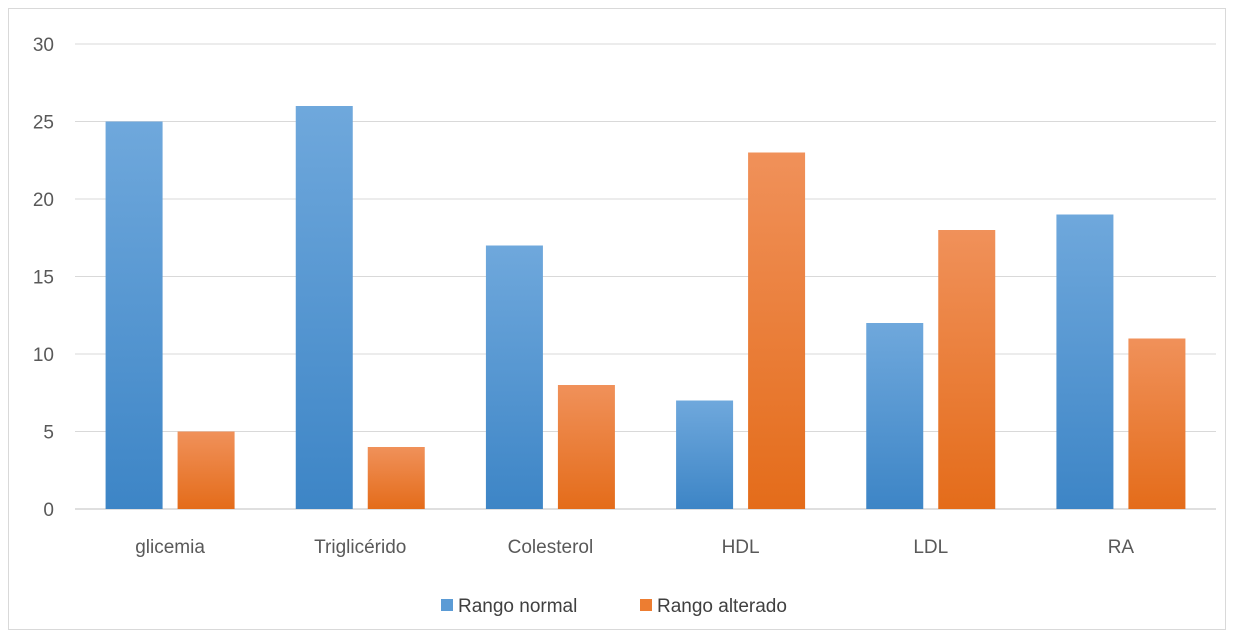  What do you see at coordinates (1121, 547) in the screenshot?
I see `x-tick-label: RA` at bounding box center [1121, 547].